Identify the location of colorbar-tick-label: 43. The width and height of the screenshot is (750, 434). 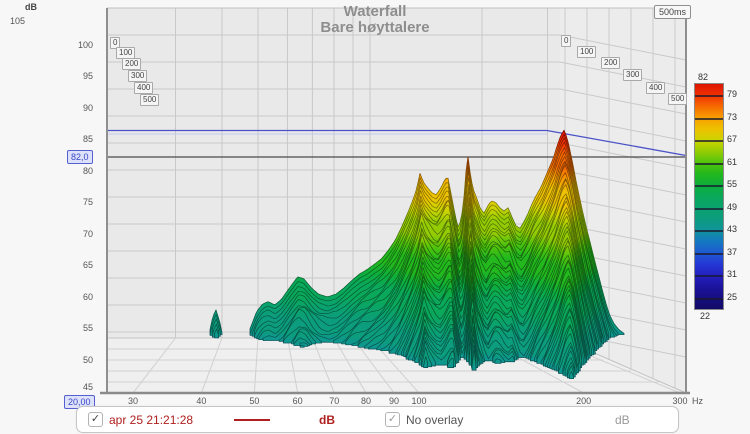
(732, 229).